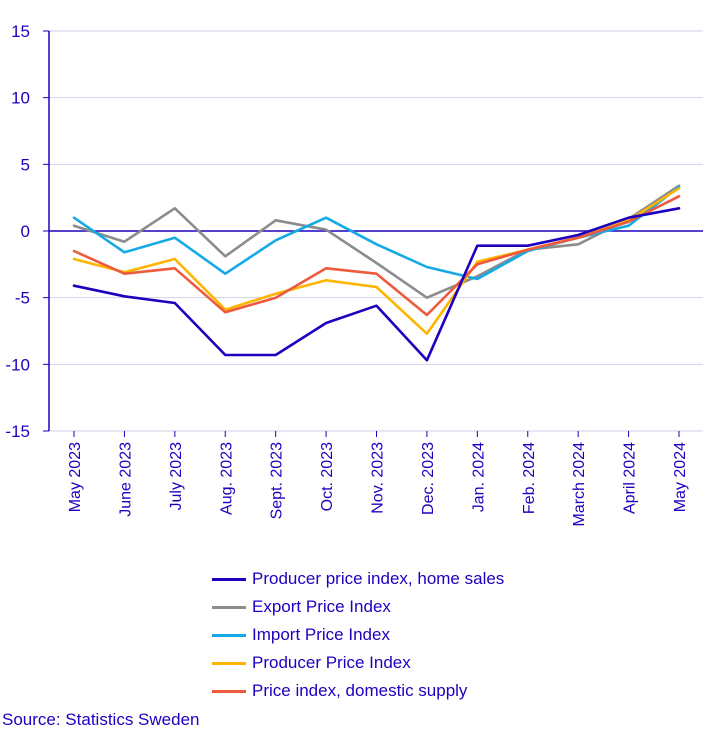  I want to click on legend-item-import-price-index: Import Price Index, so click(358, 635).